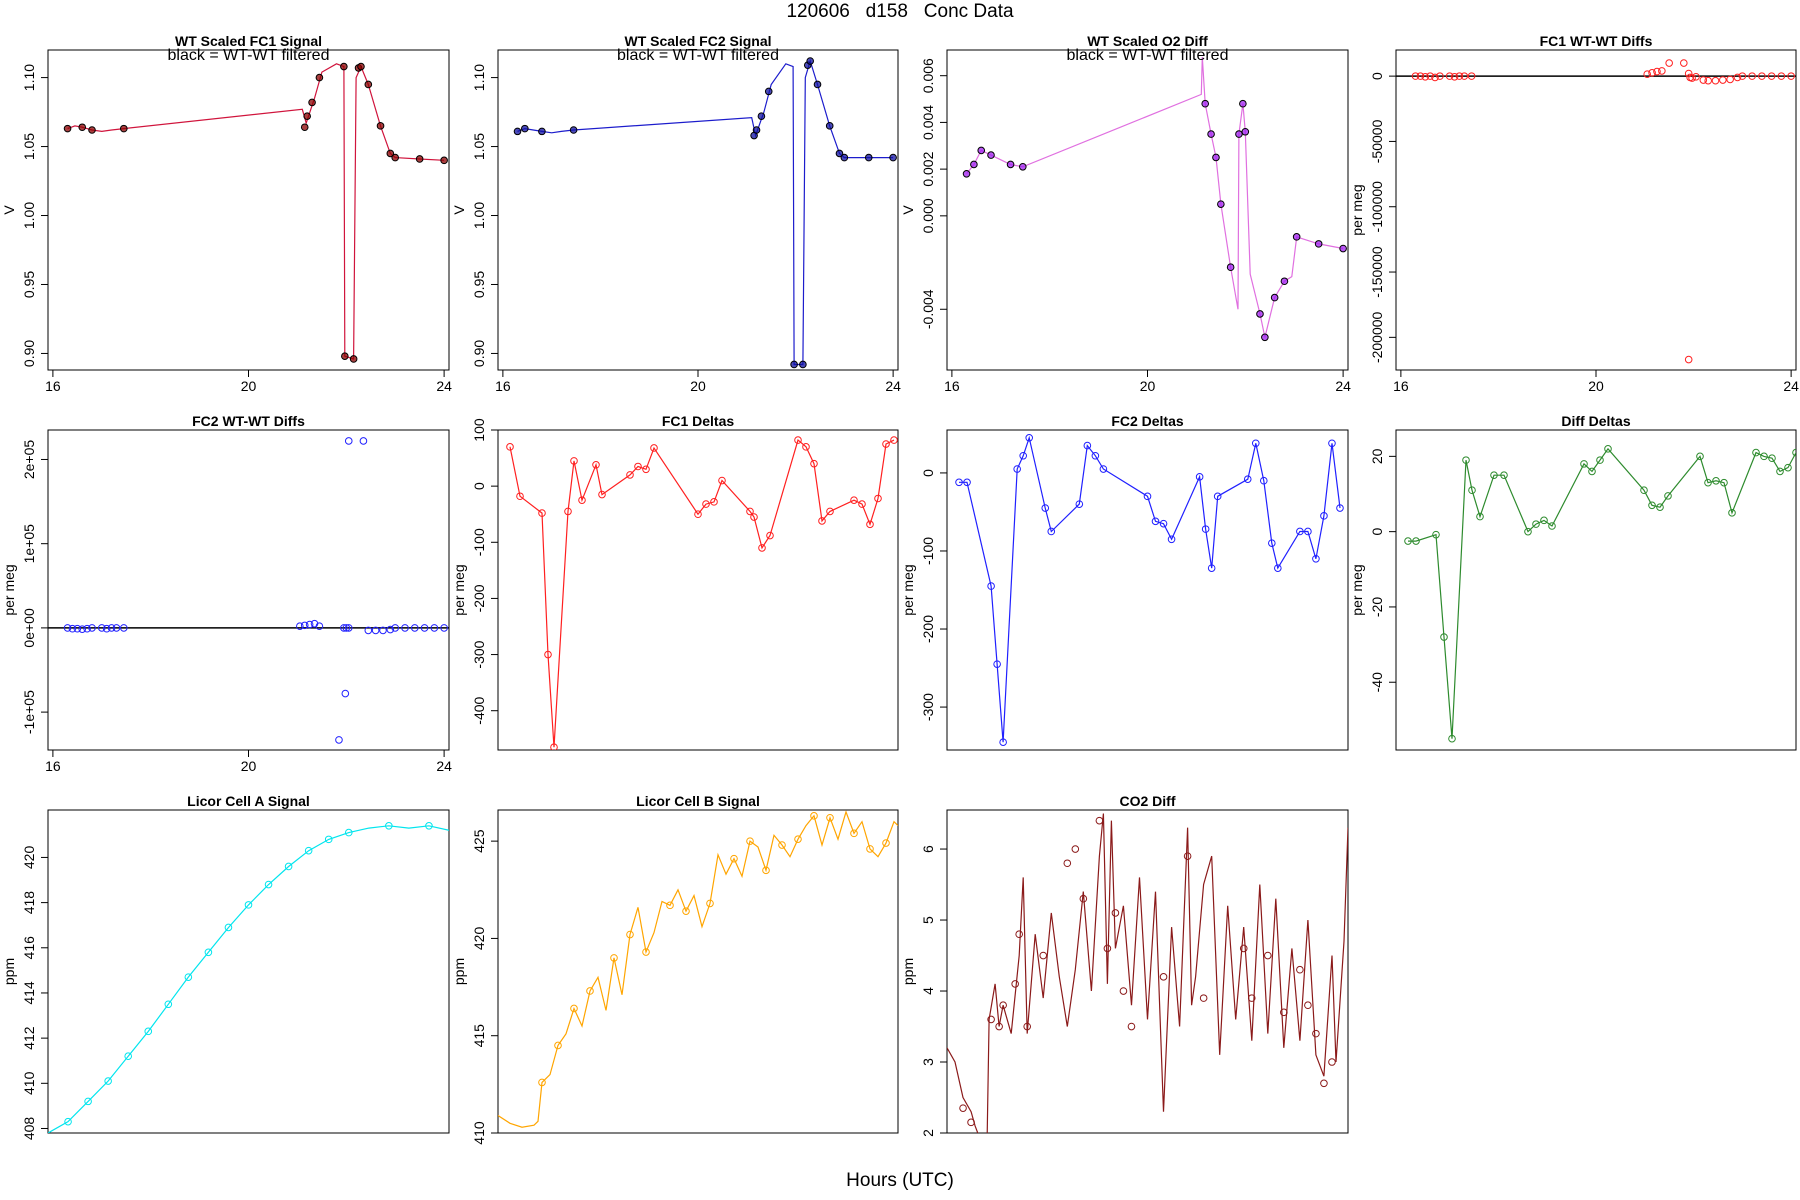  Describe the element at coordinates (1357, 209) in the screenshot. I see `y-axis-label: per meg` at that location.